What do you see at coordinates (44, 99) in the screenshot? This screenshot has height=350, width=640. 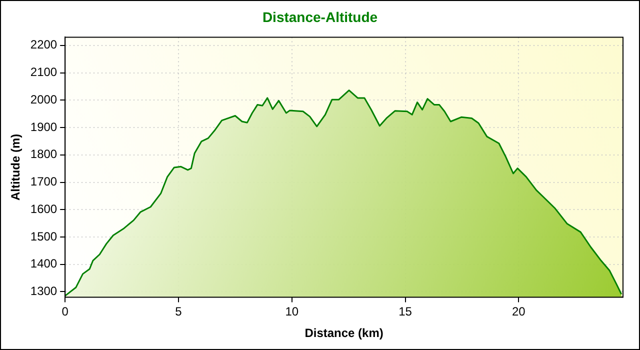 I see `y-tick-label: 2000` at bounding box center [44, 99].